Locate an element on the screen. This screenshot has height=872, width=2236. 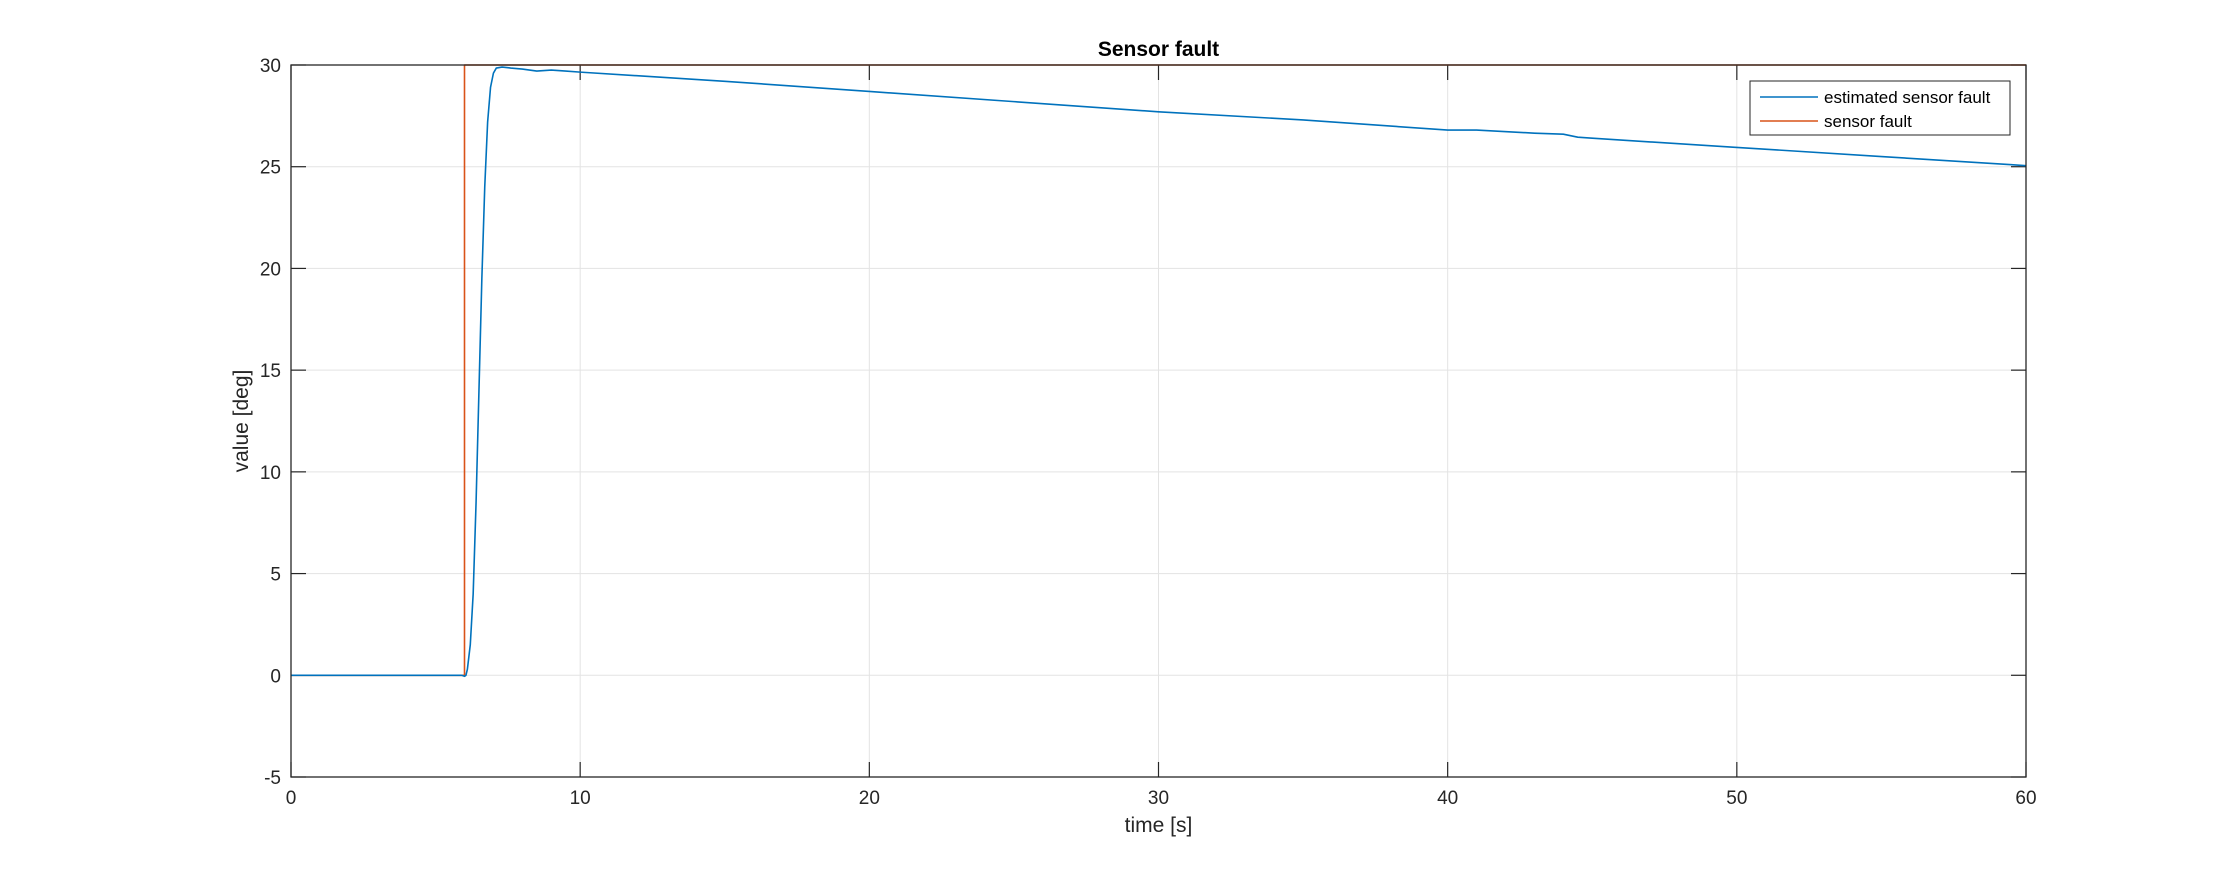
legend: estimated sensor fault sensor fault is located at coordinates (1880, 108).